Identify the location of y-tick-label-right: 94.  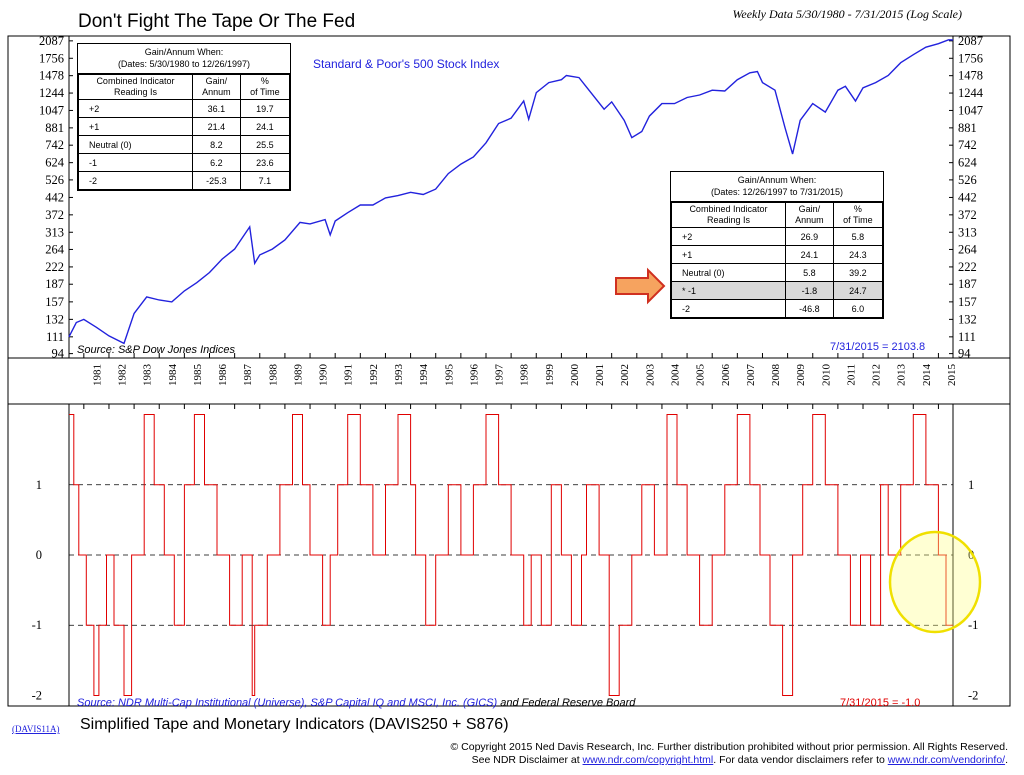
(964, 354).